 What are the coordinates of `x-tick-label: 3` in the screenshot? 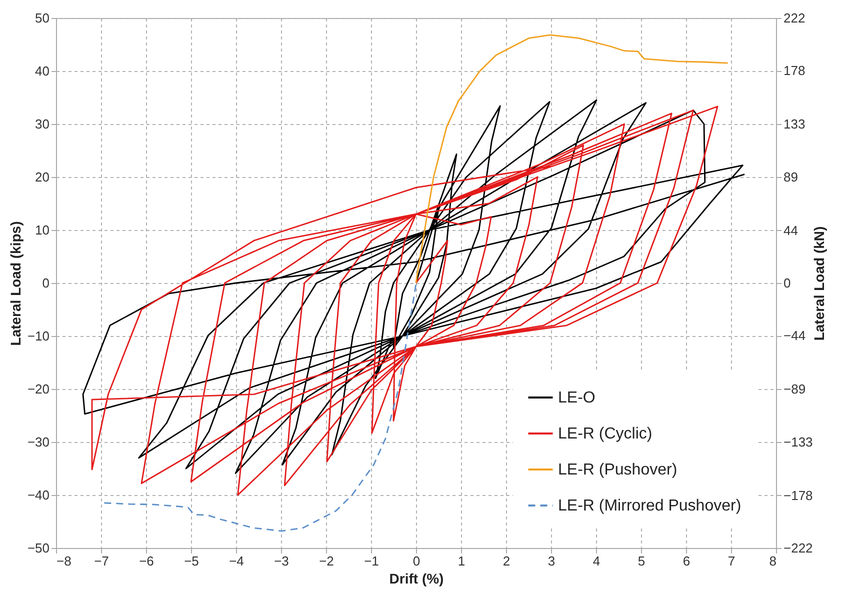 It's located at (552, 561).